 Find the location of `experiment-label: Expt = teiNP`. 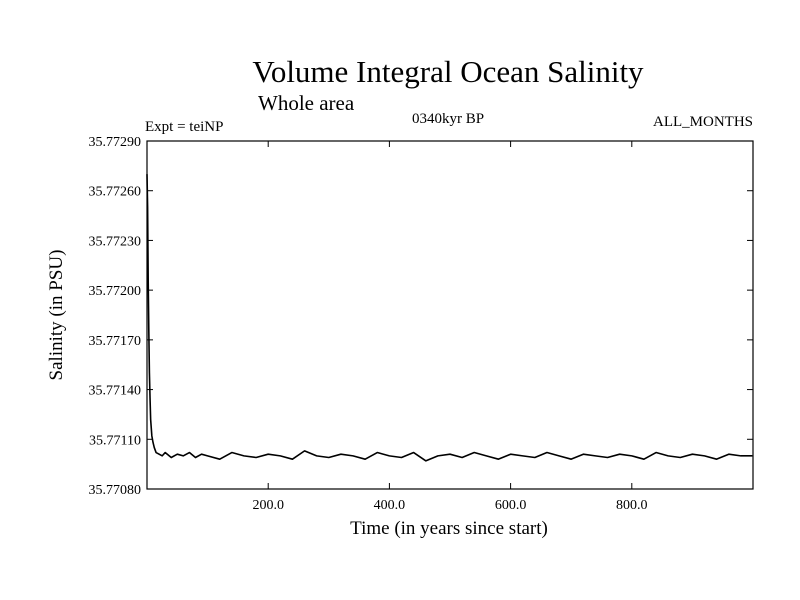

experiment-label: Expt = teiNP is located at coordinates (184, 127).